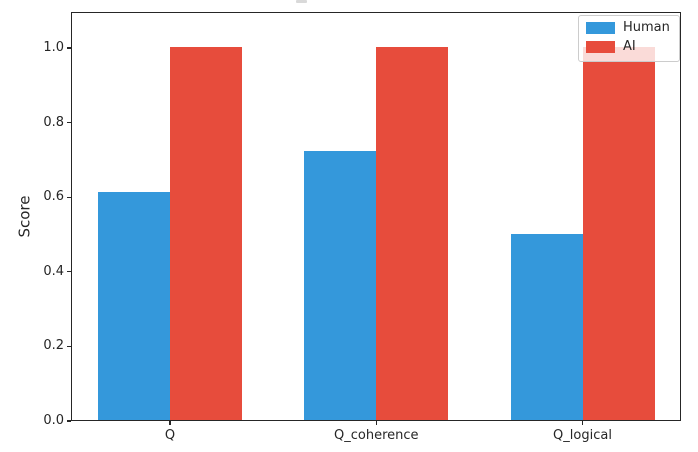 The height and width of the screenshot is (452, 698). I want to click on y-tick-label: 0.0, so click(53, 421).